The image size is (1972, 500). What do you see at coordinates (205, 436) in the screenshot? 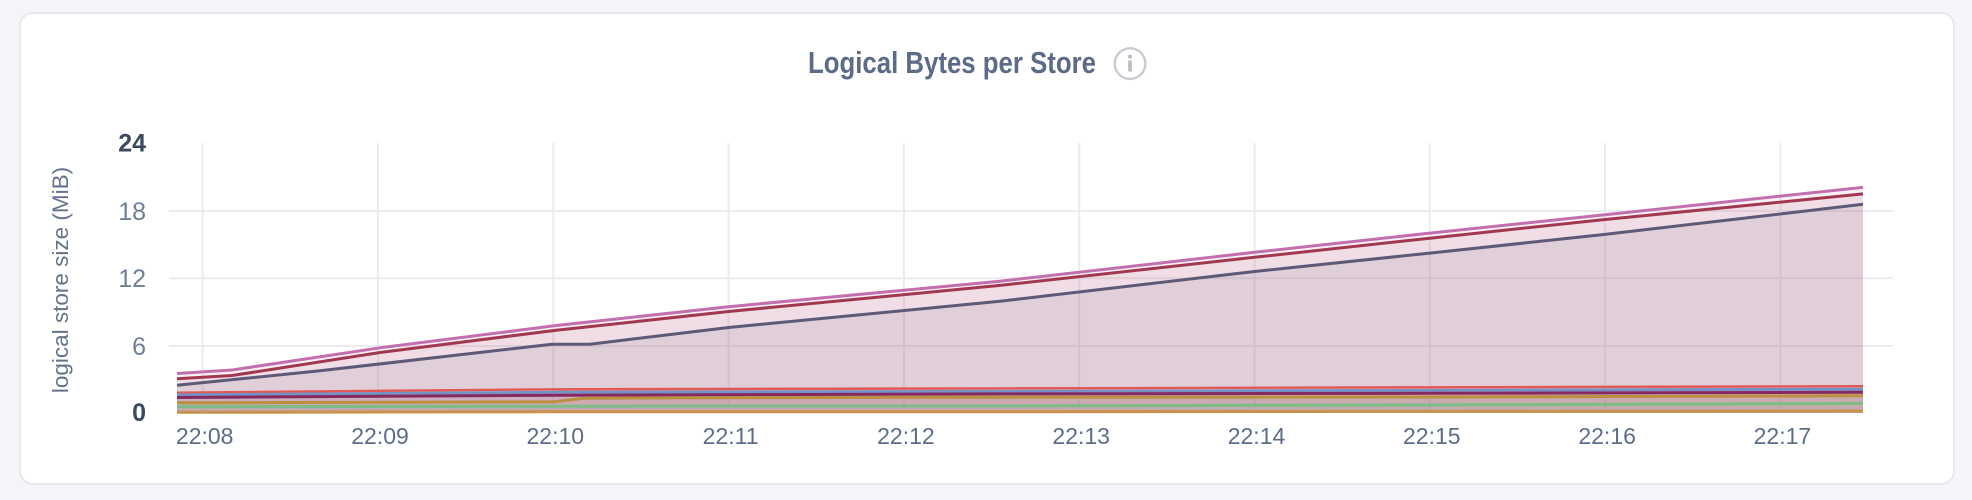
I see `svg-text: 22:08` at bounding box center [205, 436].